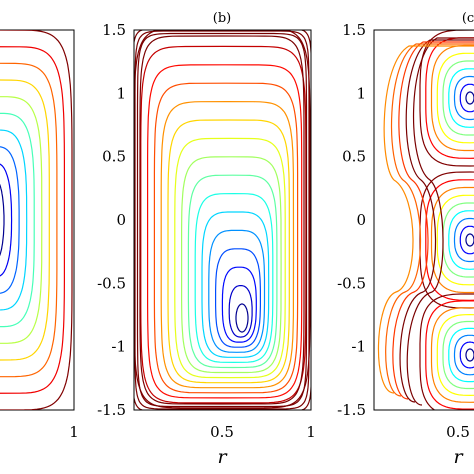  What do you see at coordinates (358, 347) in the screenshot?
I see `panel-c-ytick: -1` at bounding box center [358, 347].